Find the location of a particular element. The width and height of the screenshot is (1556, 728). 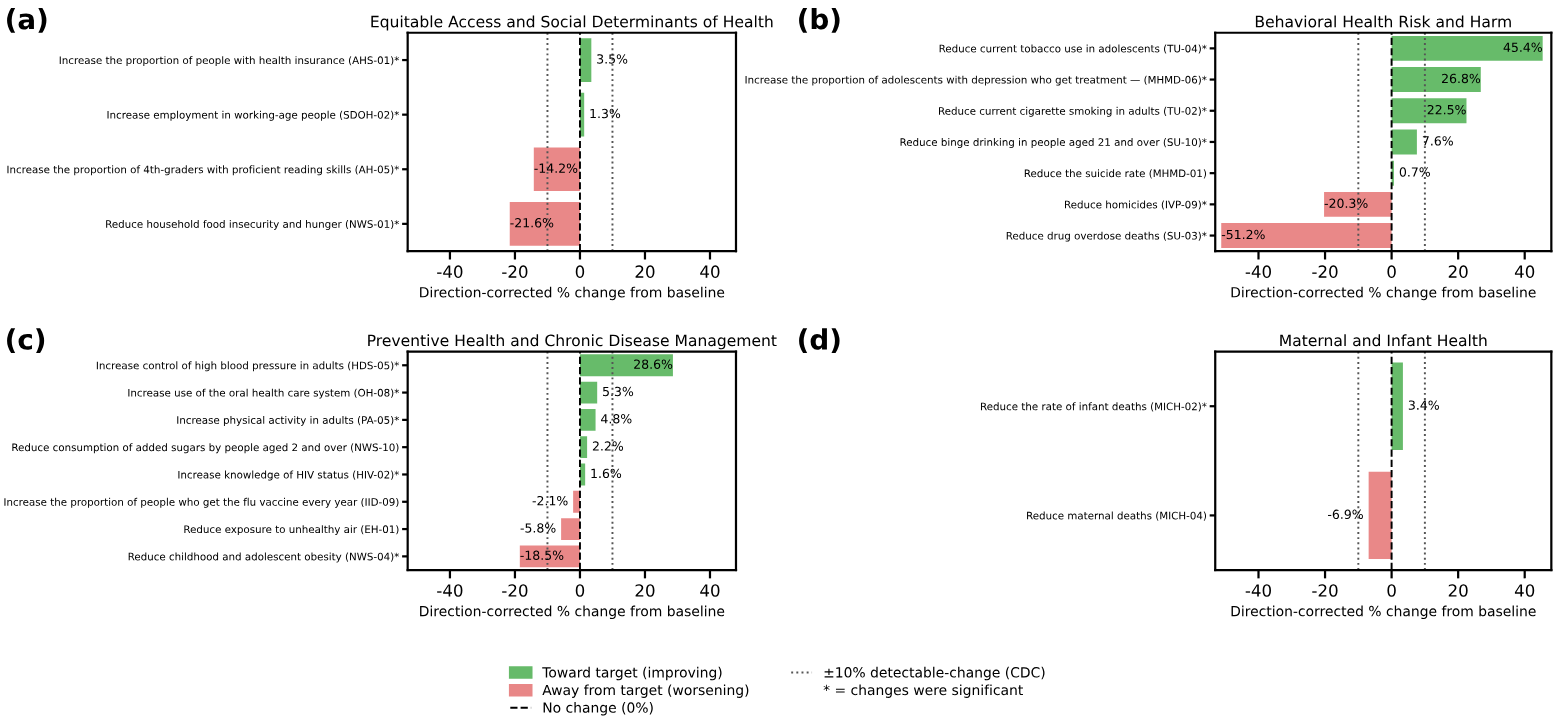

text: (b) is located at coordinates (819, 20).